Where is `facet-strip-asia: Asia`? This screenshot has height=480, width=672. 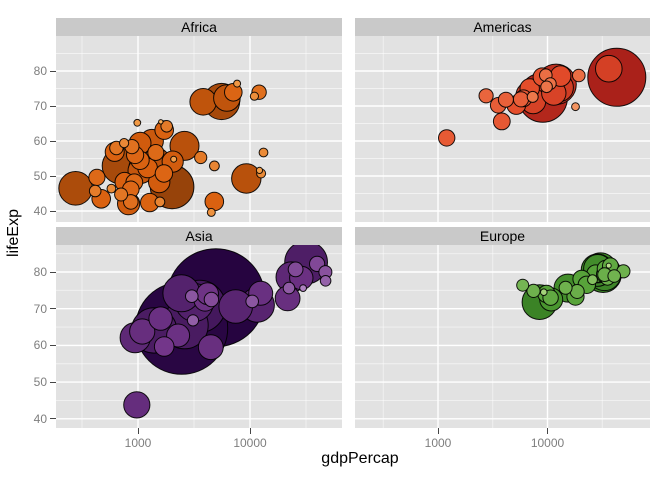
facet-strip-asia: Asia is located at coordinates (199, 236).